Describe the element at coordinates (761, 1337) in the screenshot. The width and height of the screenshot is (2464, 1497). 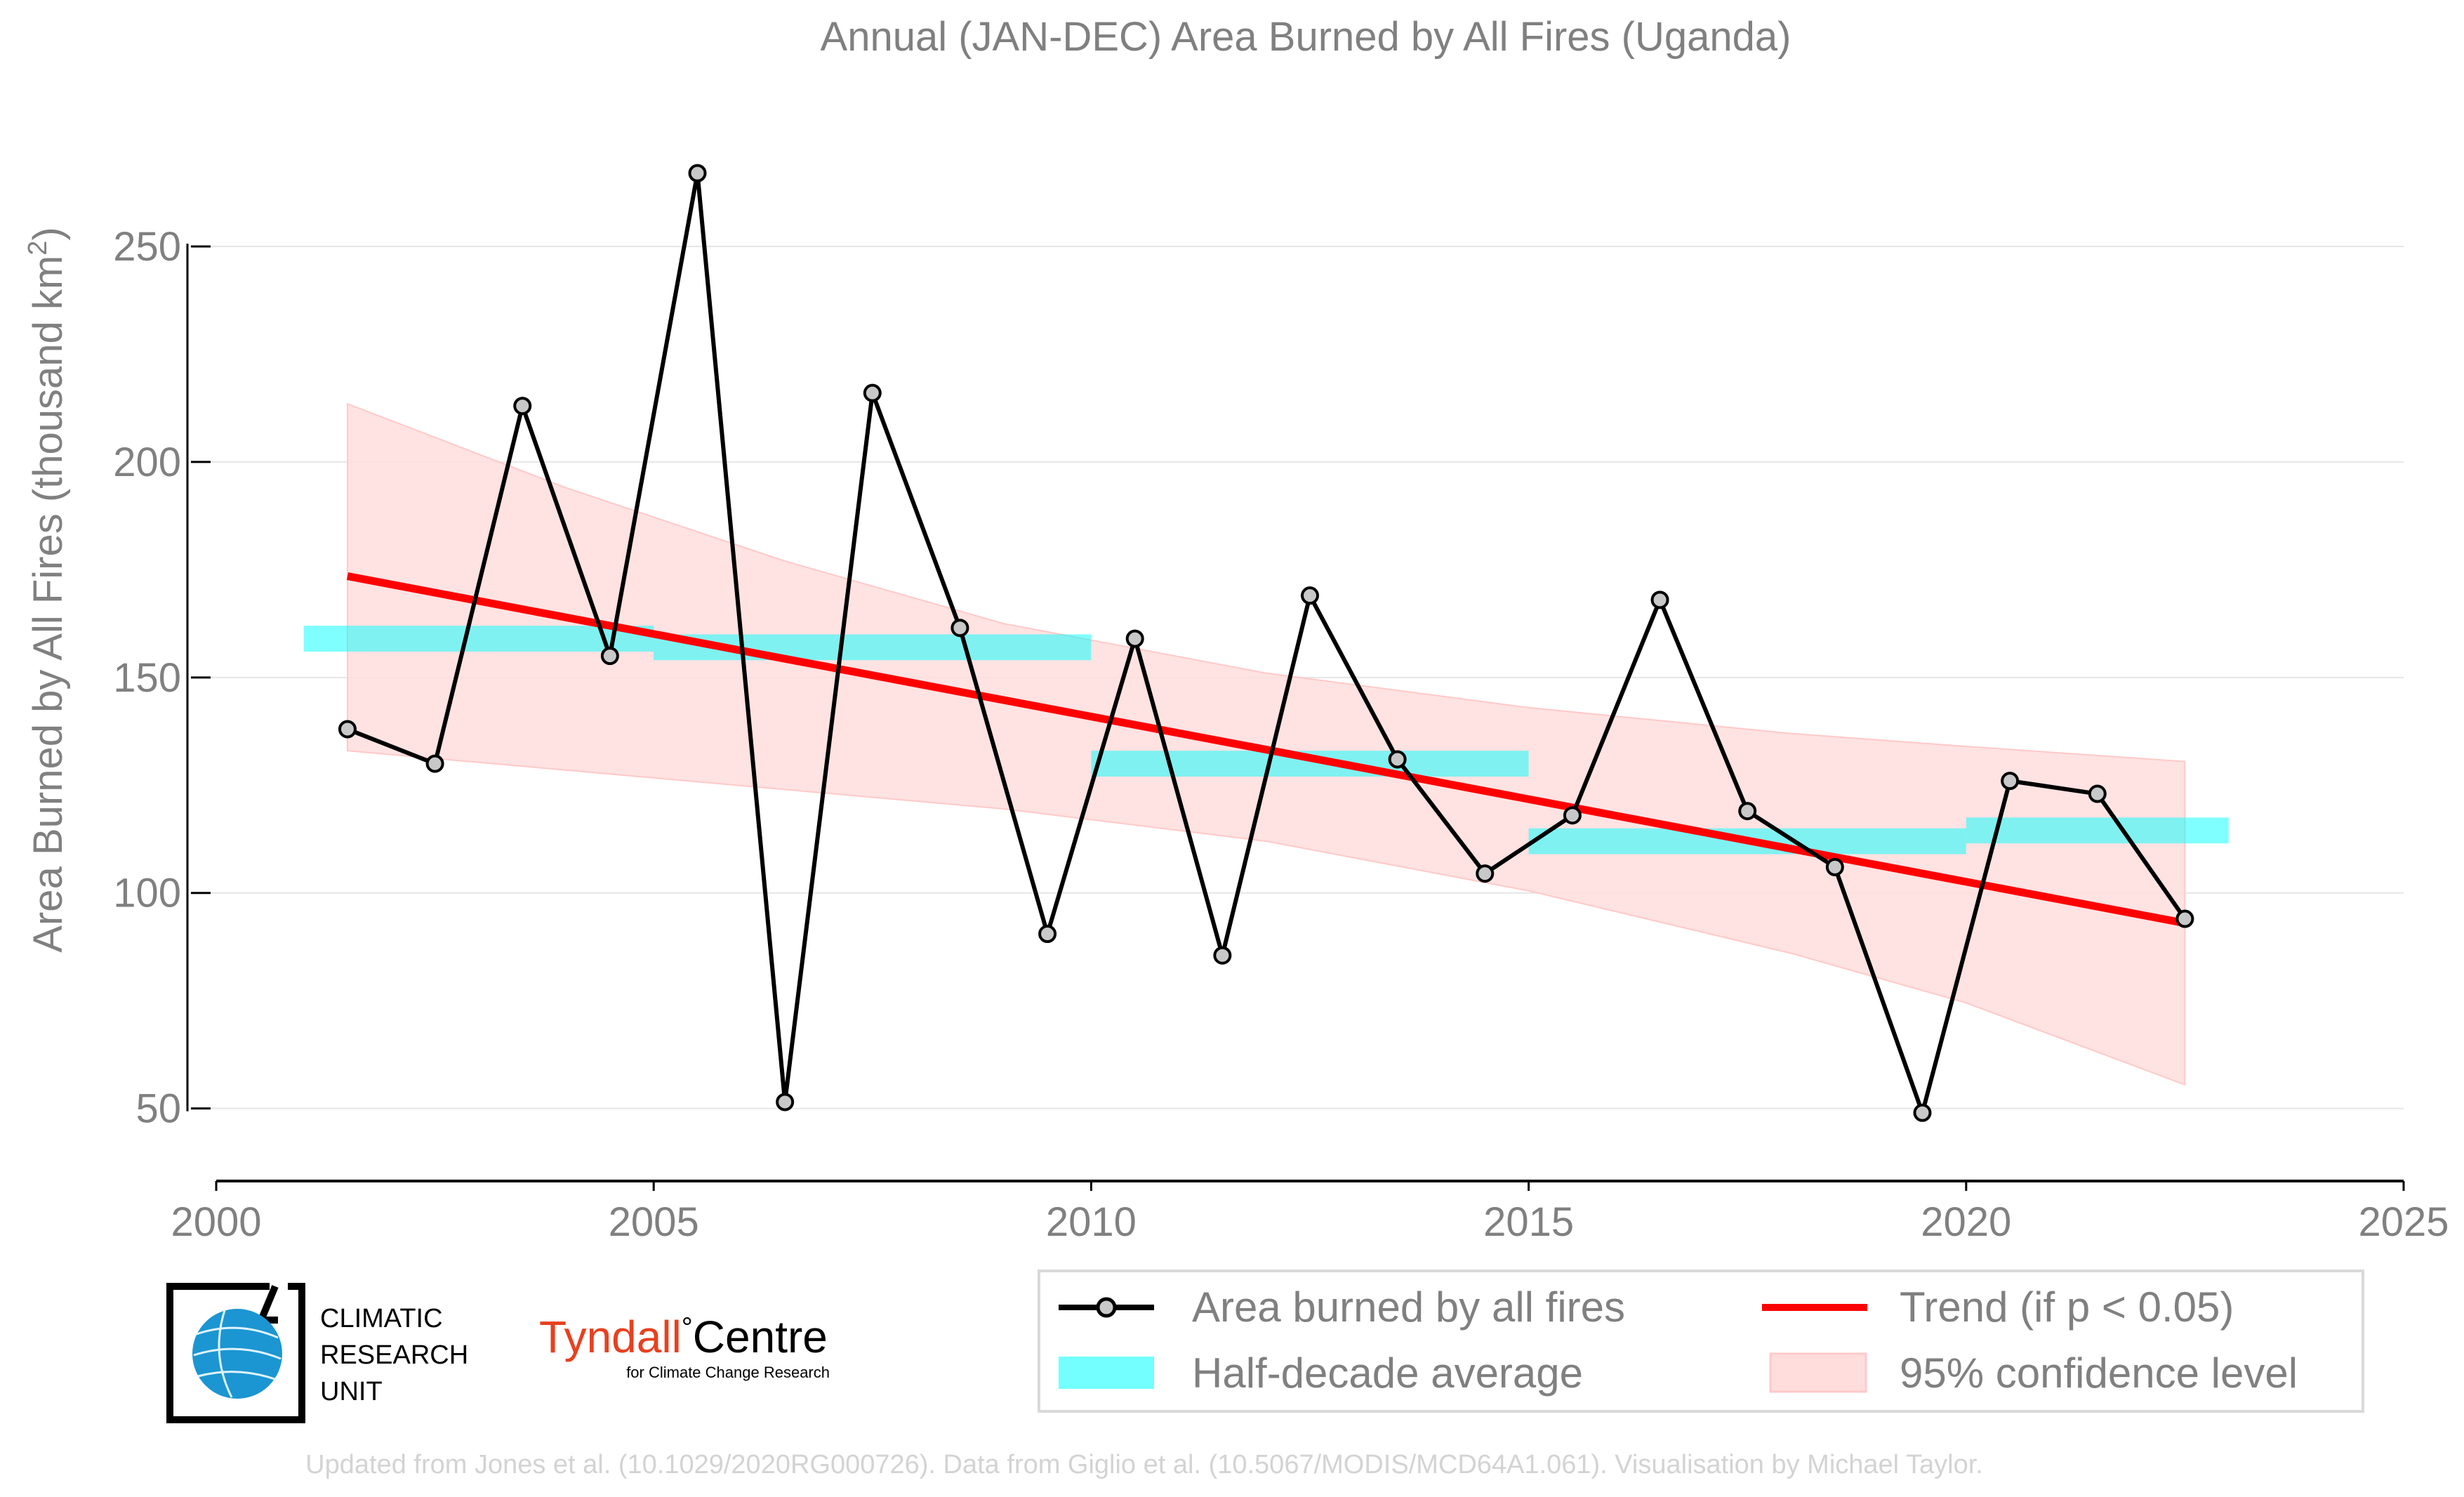
I see `tyndall-centre: Centre` at that location.